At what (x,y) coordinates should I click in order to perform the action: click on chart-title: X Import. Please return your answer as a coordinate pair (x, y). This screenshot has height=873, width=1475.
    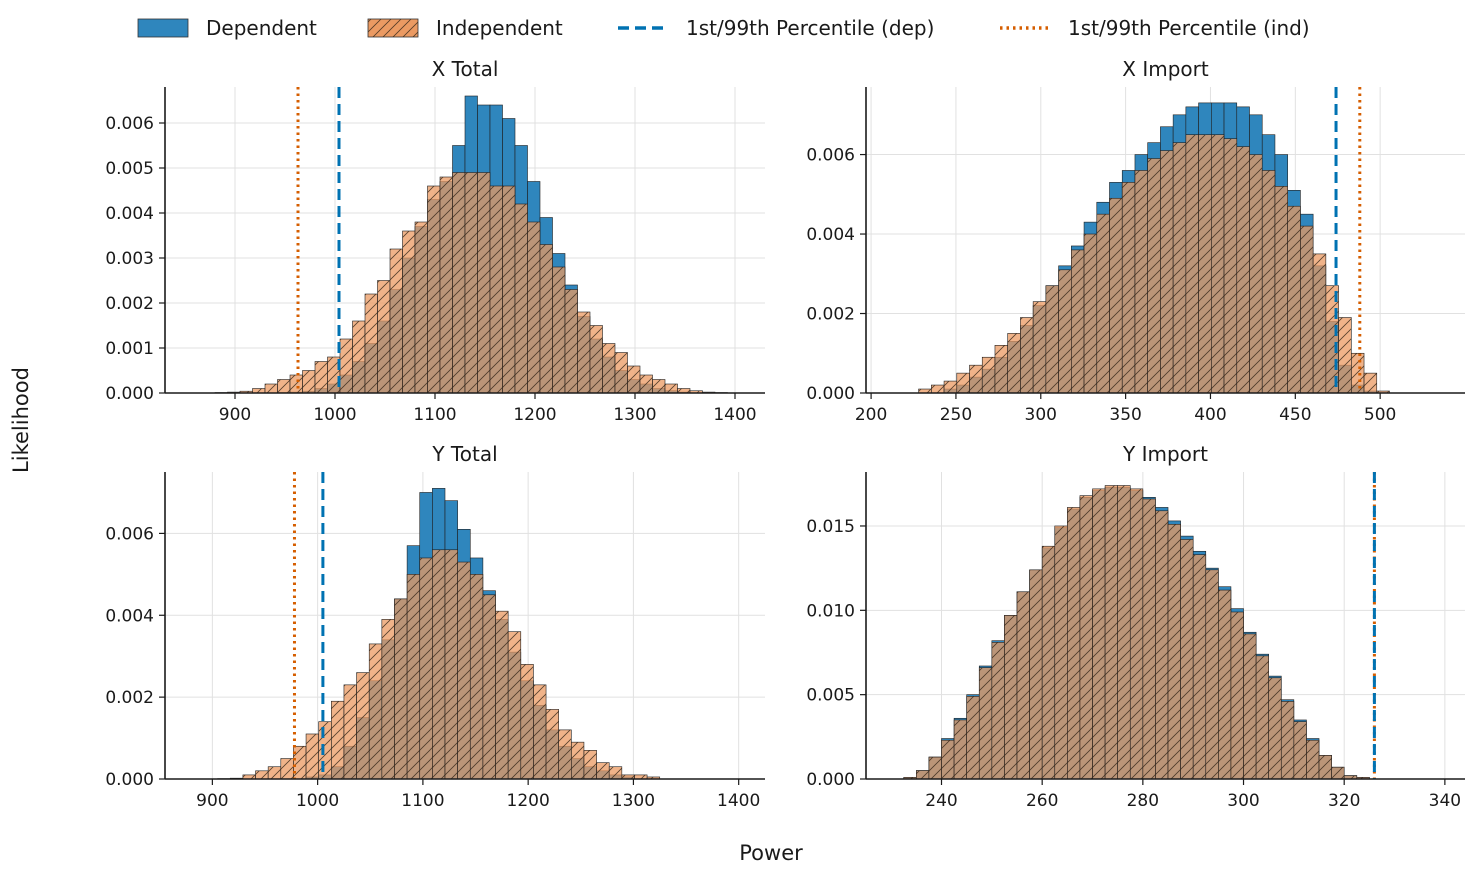
    Looking at the image, I should click on (1165, 69).